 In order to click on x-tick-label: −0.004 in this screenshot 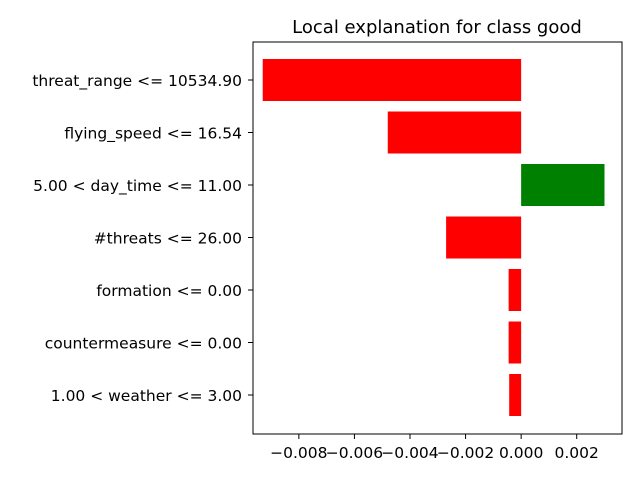, I will do `click(409, 453)`.